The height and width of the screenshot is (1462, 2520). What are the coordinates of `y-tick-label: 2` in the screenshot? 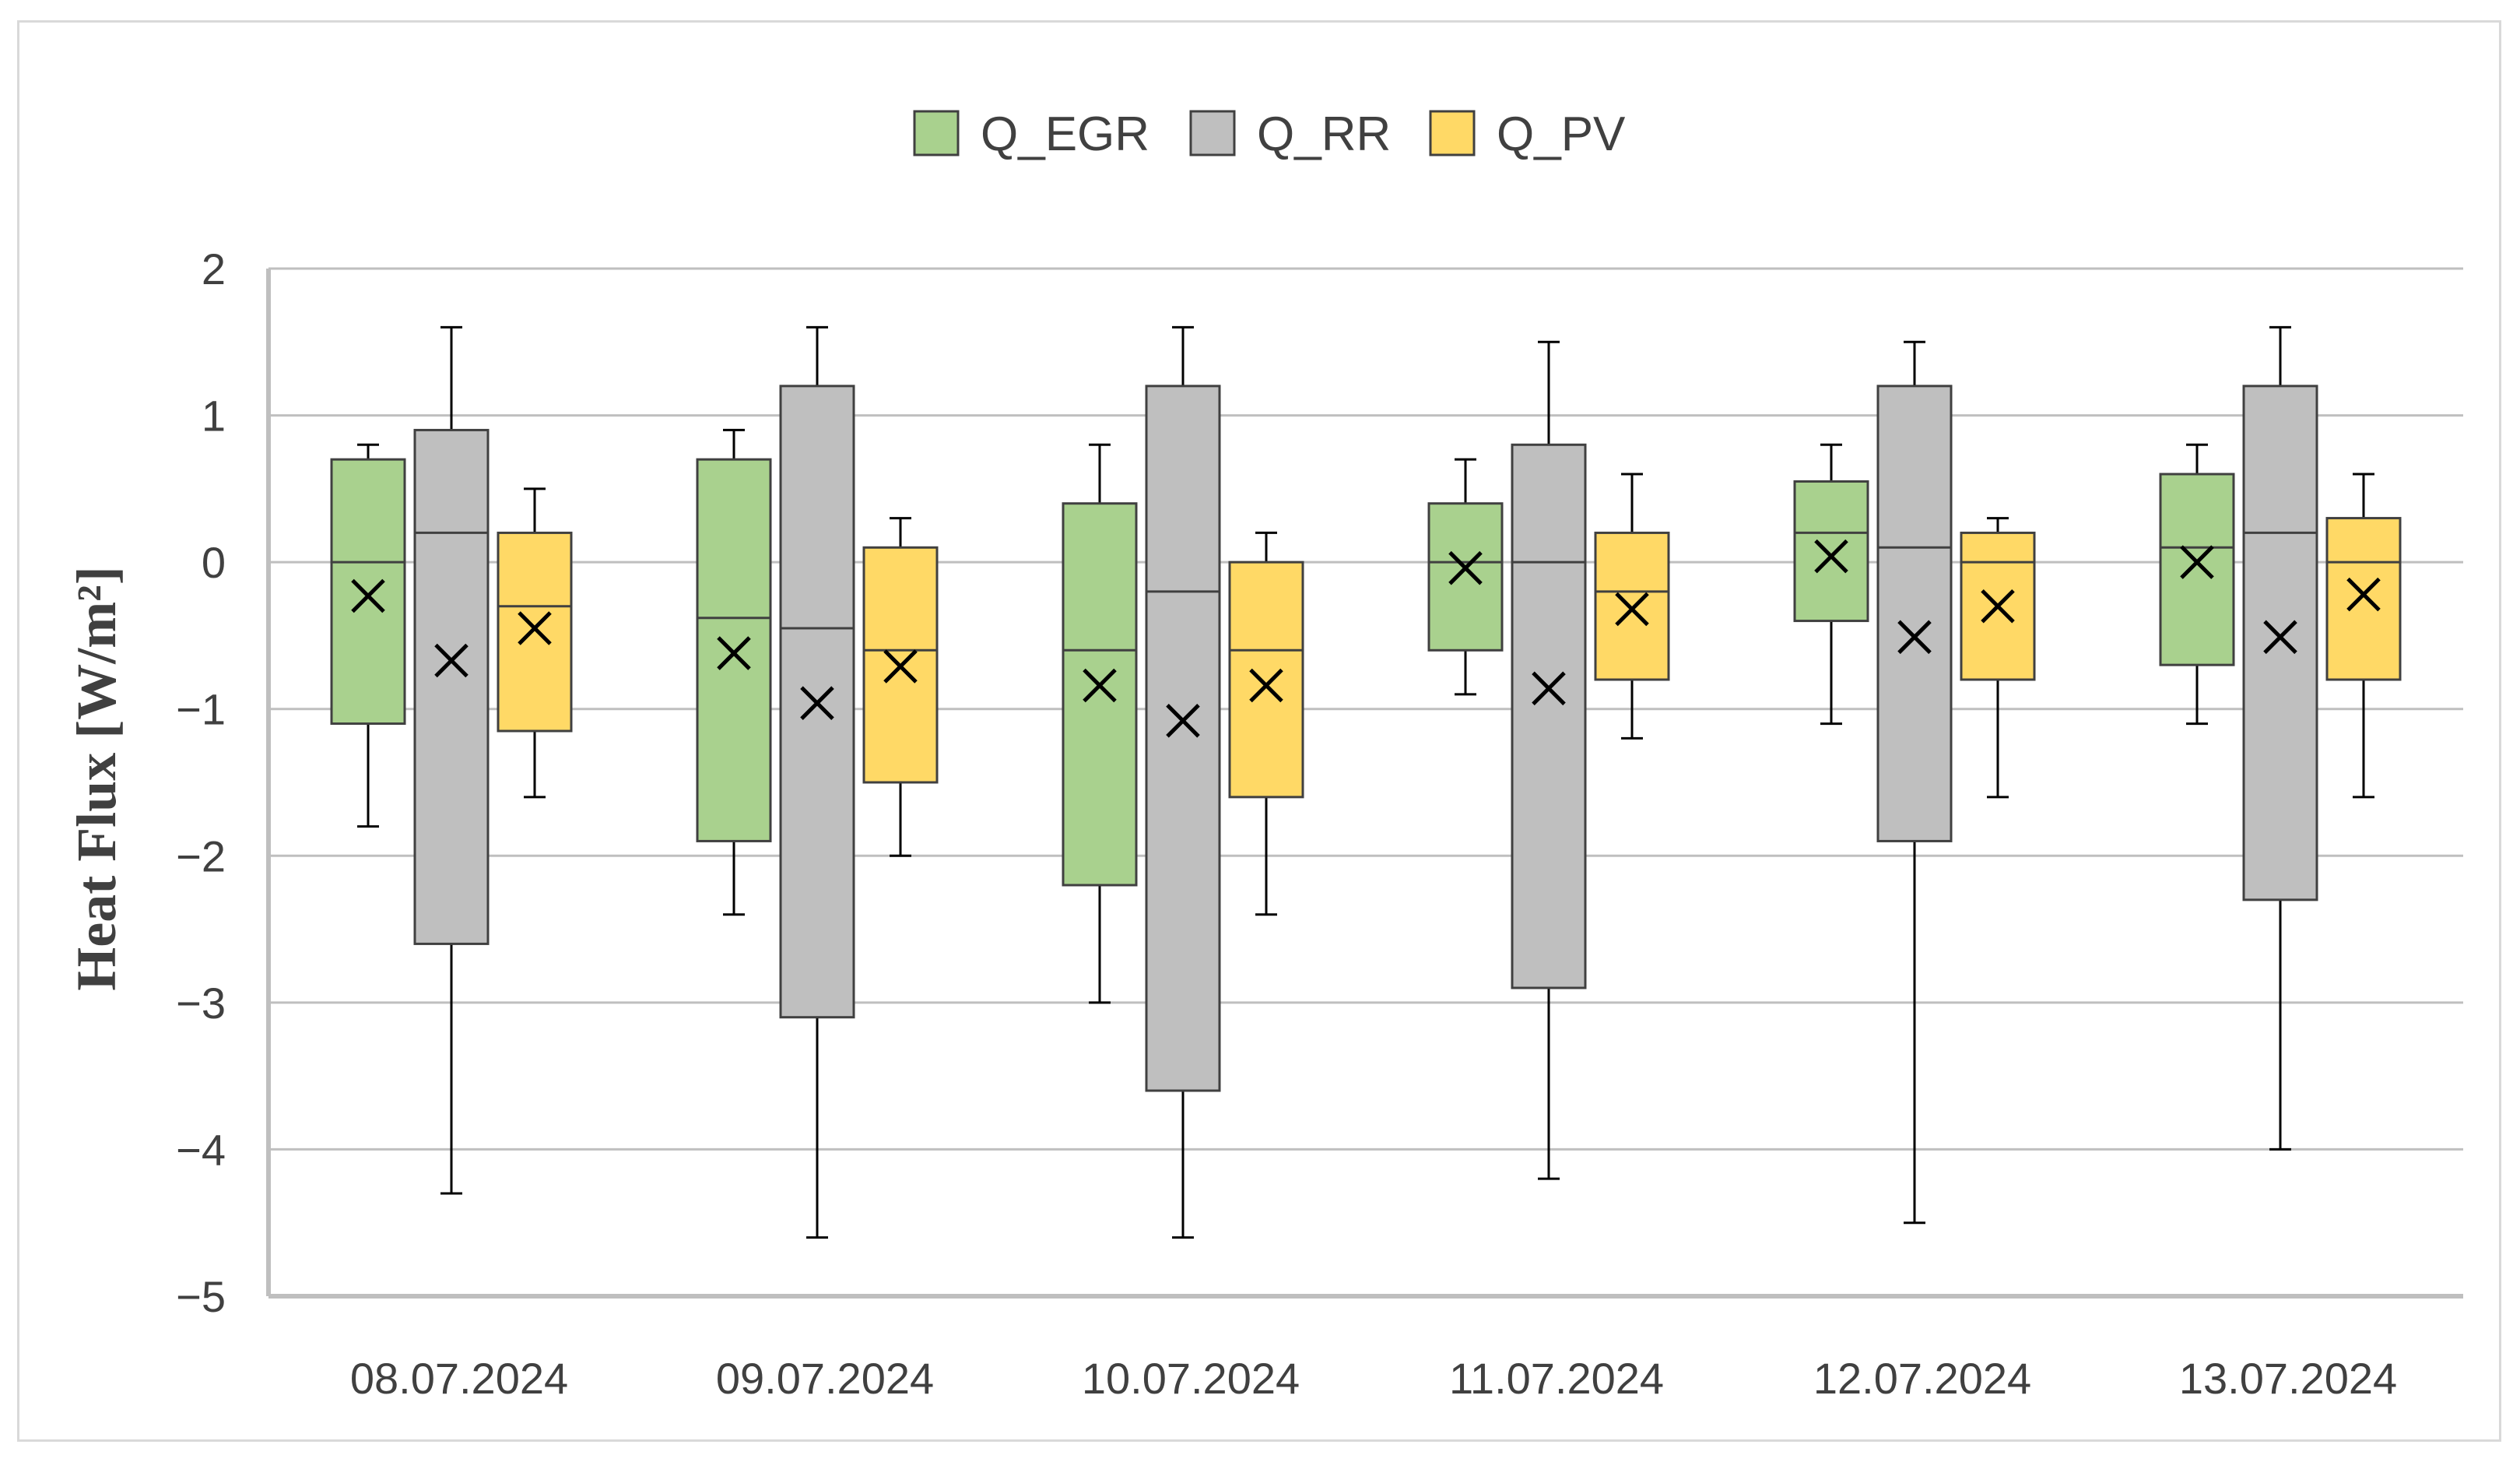 It's located at (214, 268).